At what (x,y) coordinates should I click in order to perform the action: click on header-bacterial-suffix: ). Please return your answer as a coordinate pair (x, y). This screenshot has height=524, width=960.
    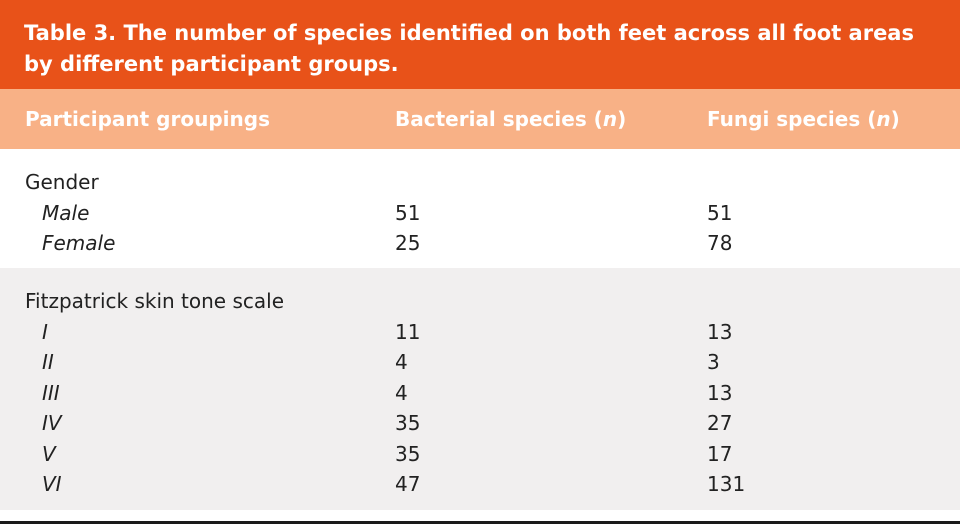
    Looking at the image, I should click on (622, 119).